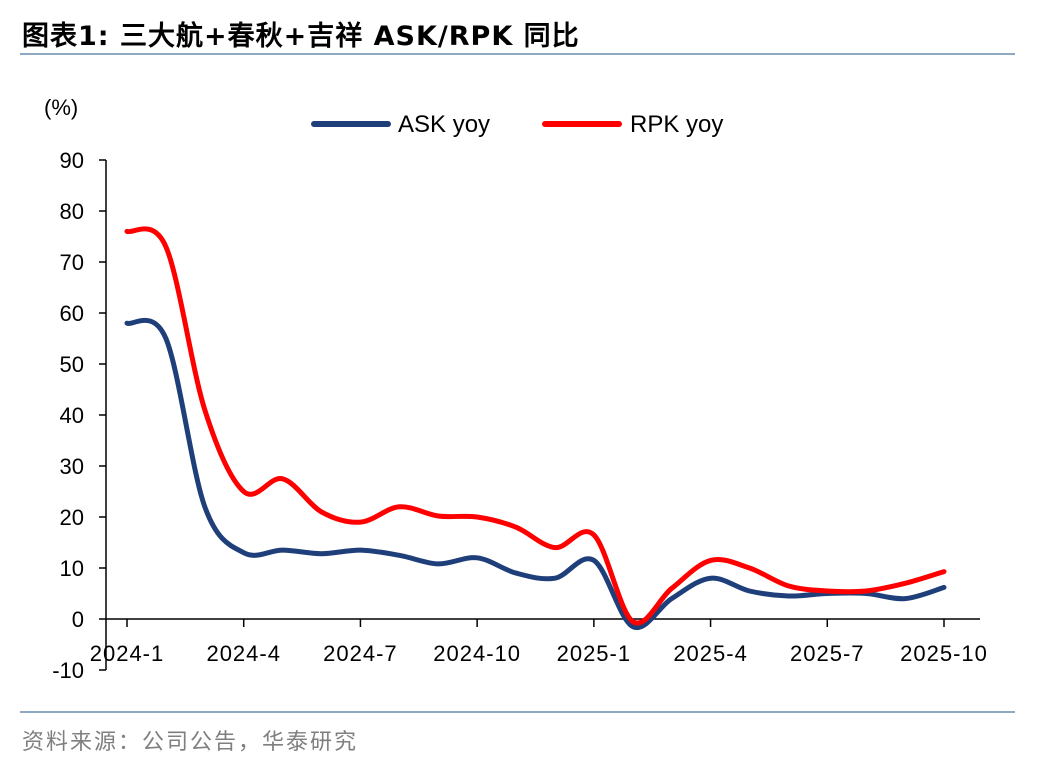 The width and height of the screenshot is (1048, 760). What do you see at coordinates (676, 124) in the screenshot?
I see `legend-label: RPK yoy` at bounding box center [676, 124].